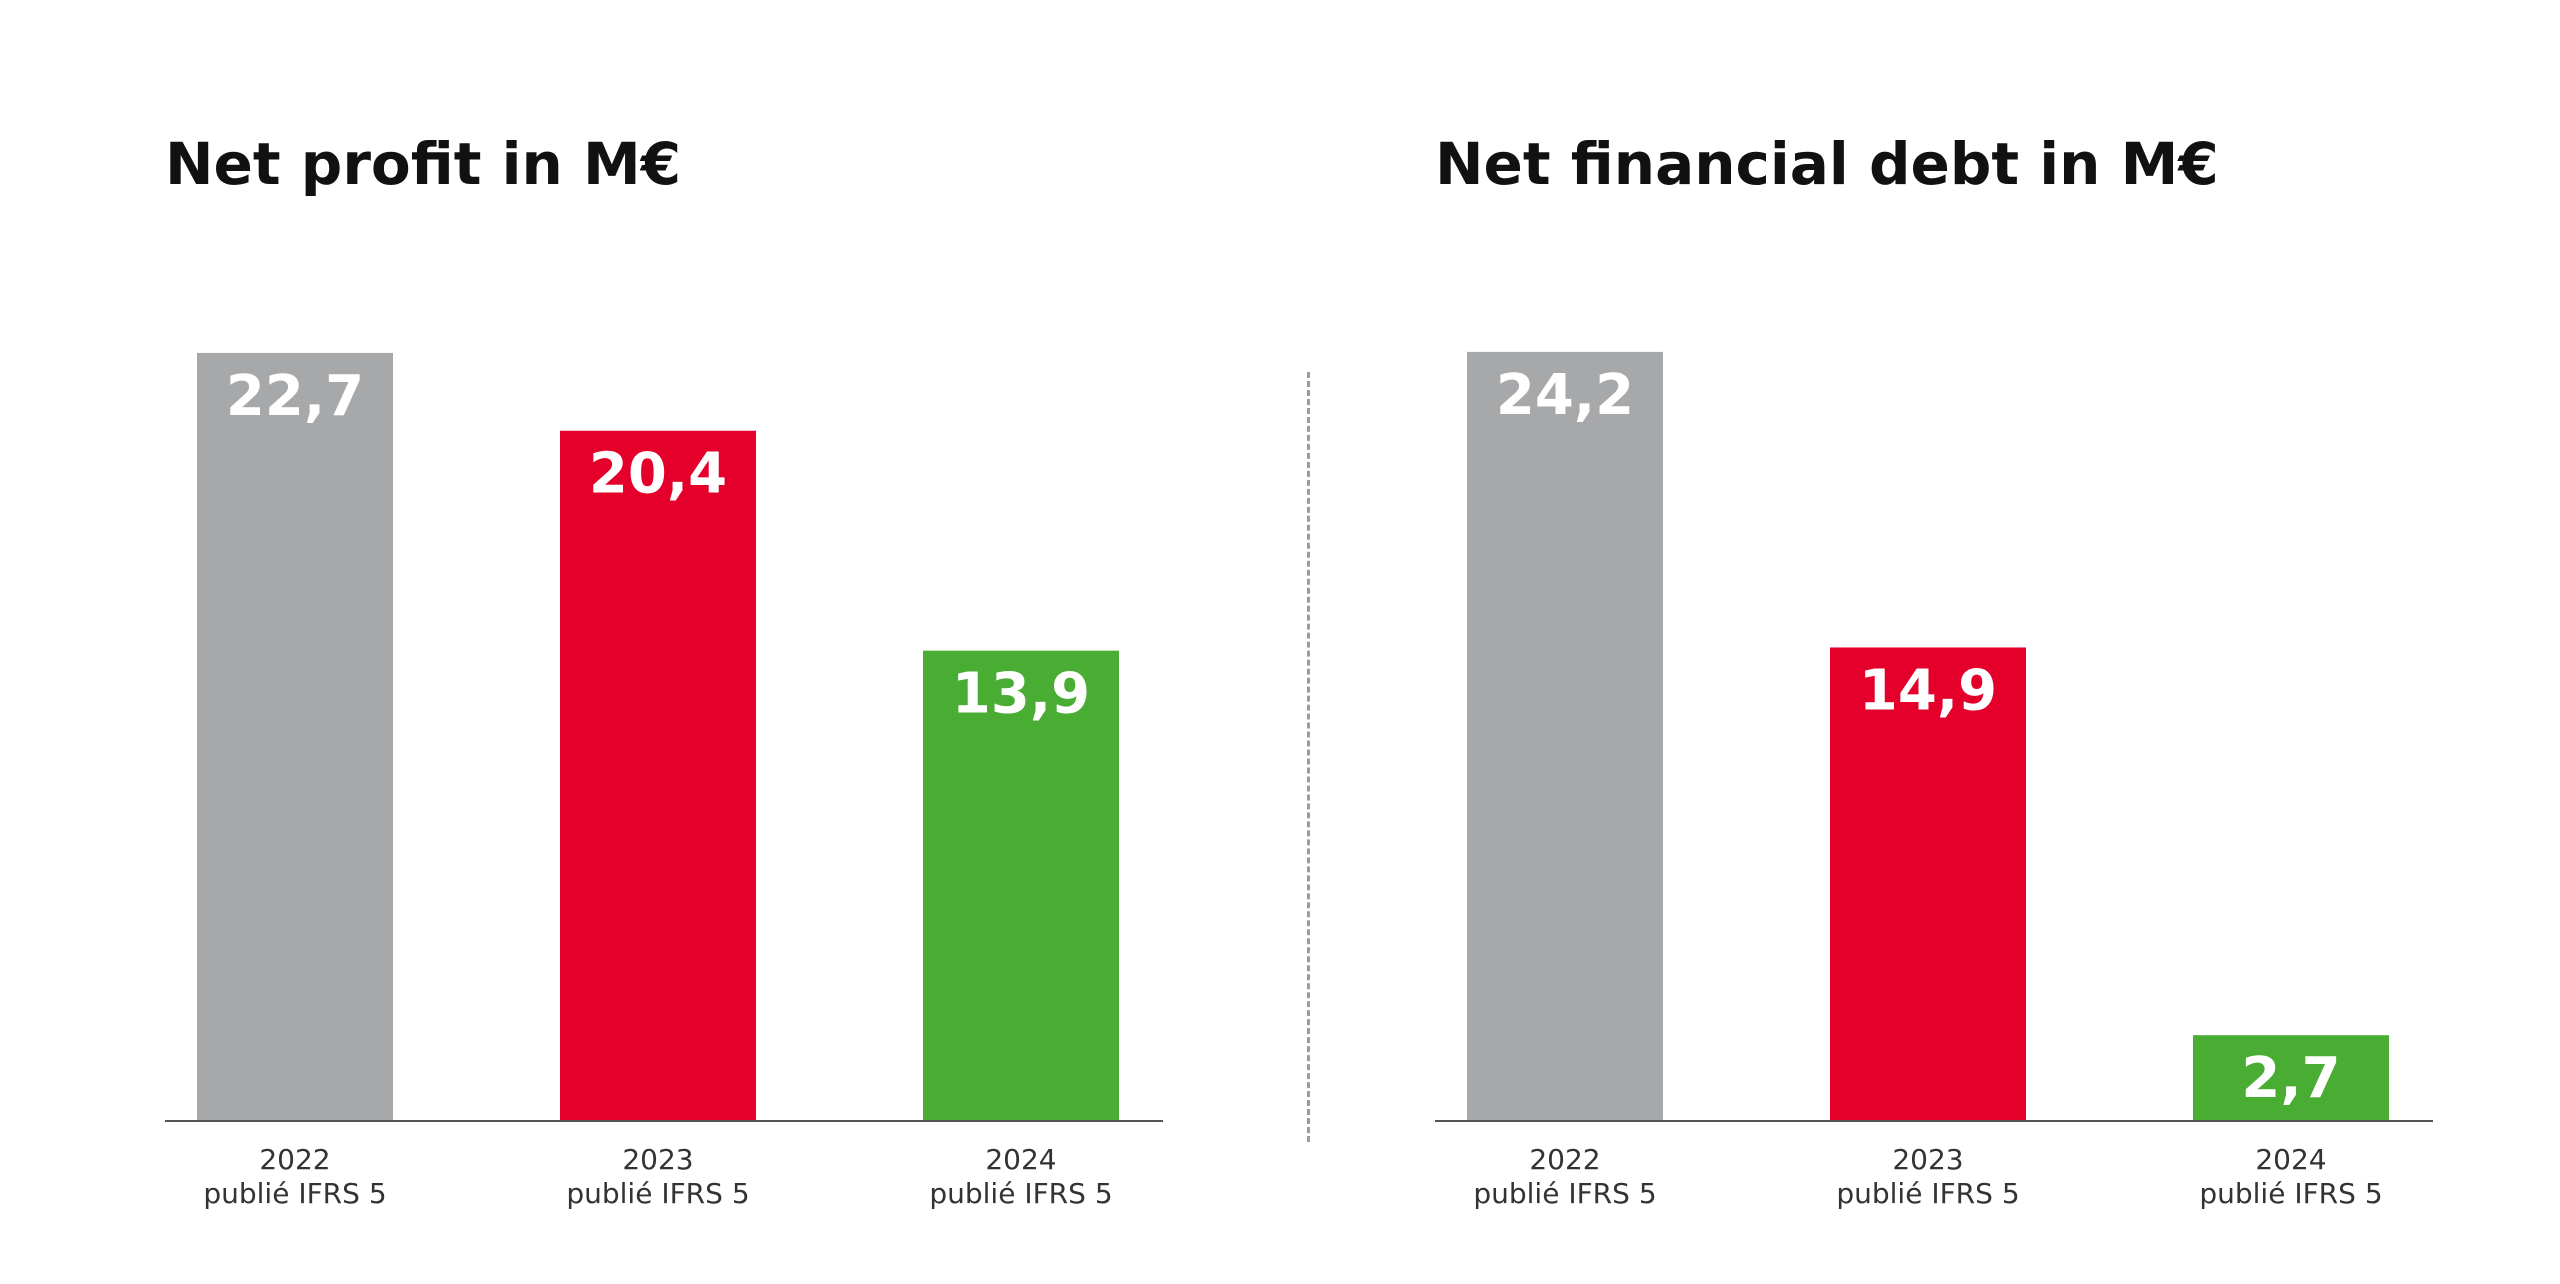 Image resolution: width=2560 pixels, height=1284 pixels. I want to click on value-label-2023: 14,9, so click(1928, 690).